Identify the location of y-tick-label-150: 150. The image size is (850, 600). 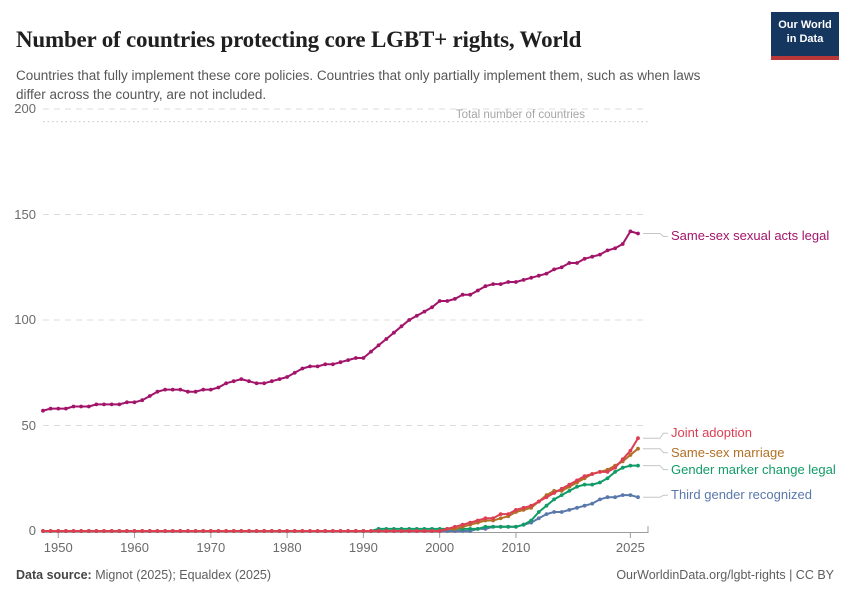
(25, 214).